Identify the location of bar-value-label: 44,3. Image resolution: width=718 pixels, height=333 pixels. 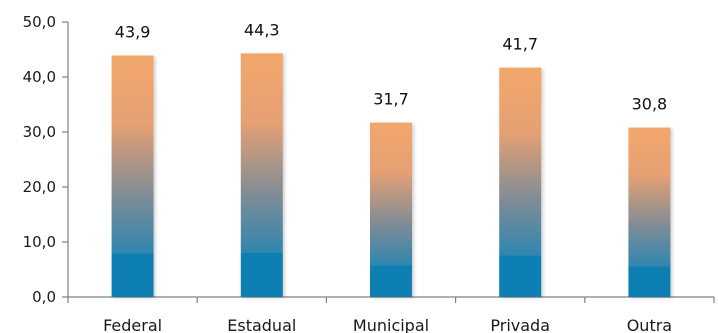
(262, 29).